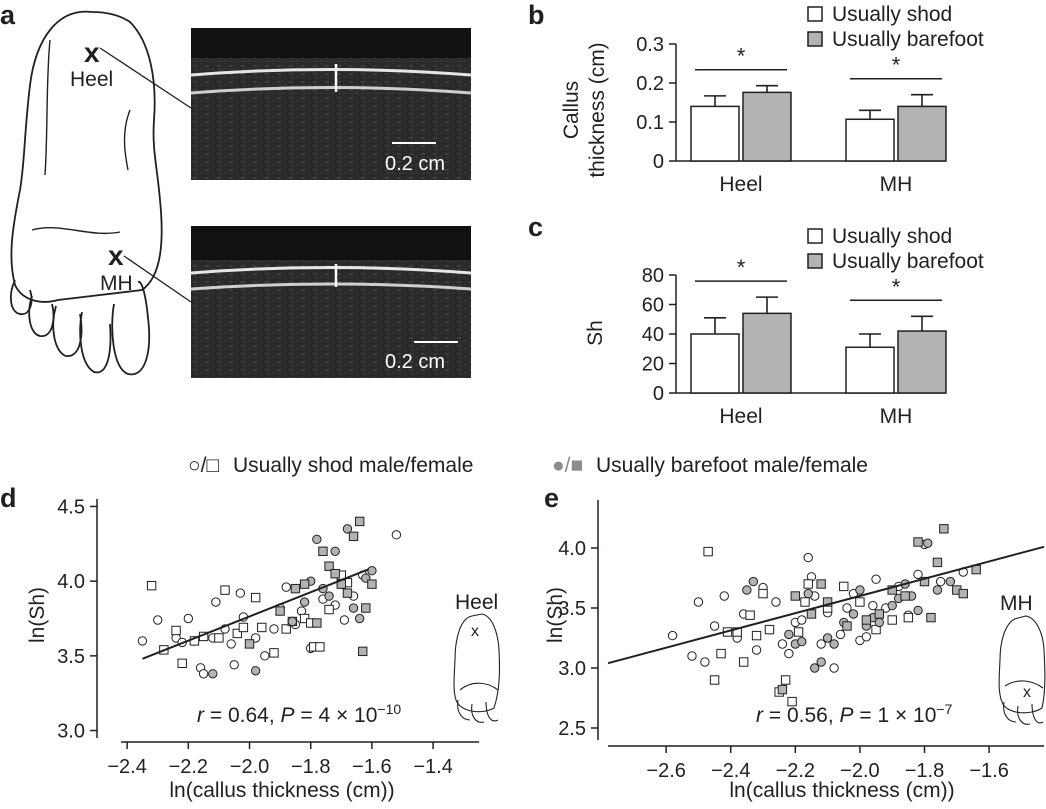 Image resolution: width=1046 pixels, height=809 pixels. Describe the element at coordinates (854, 714) in the screenshot. I see `chart-e-annotation: r = 0.56, P = 1 × 10−7` at that location.